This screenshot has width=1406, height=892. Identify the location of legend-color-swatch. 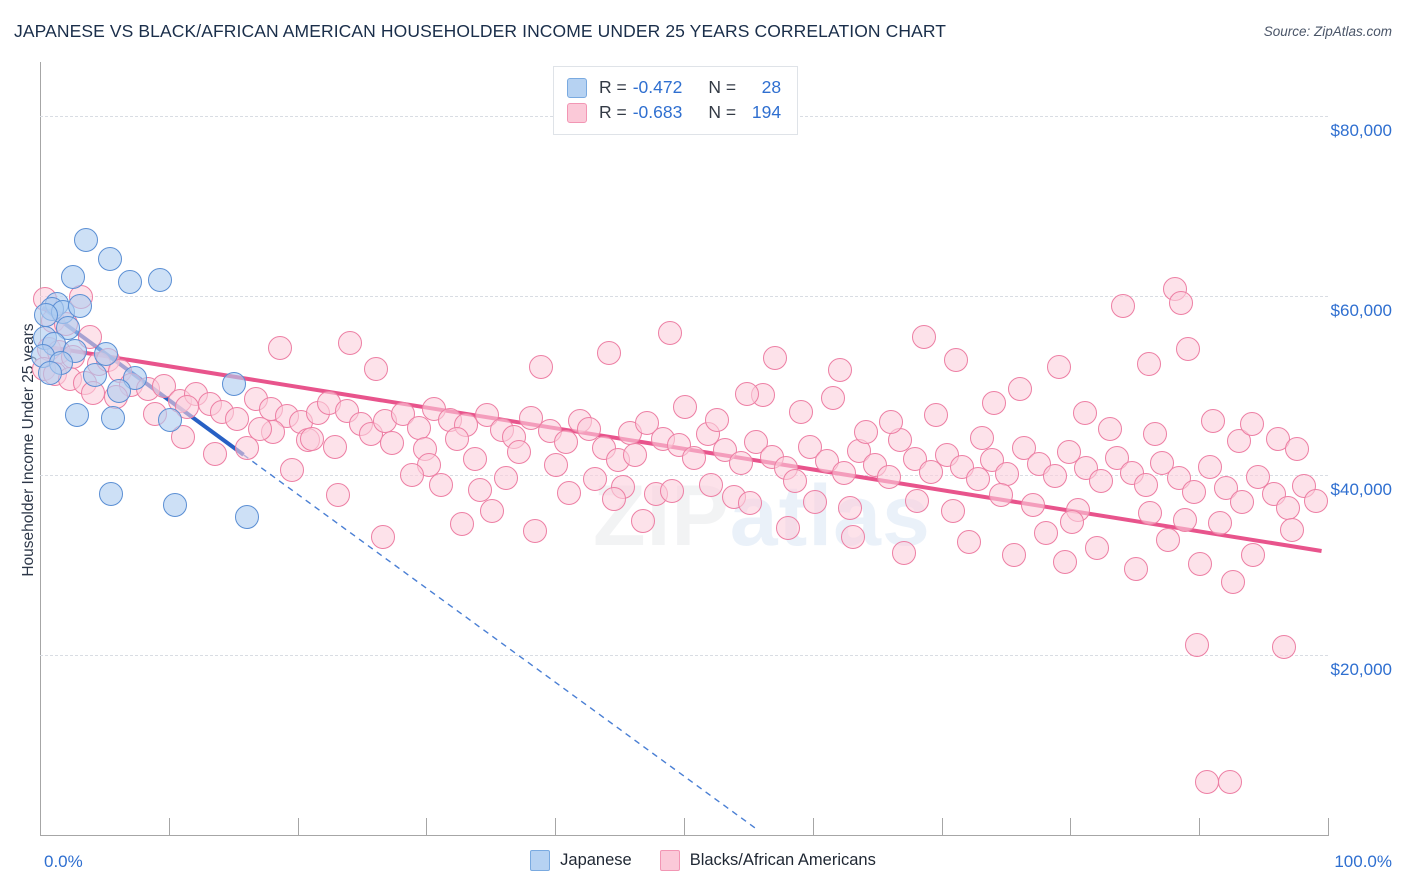
(540, 860).